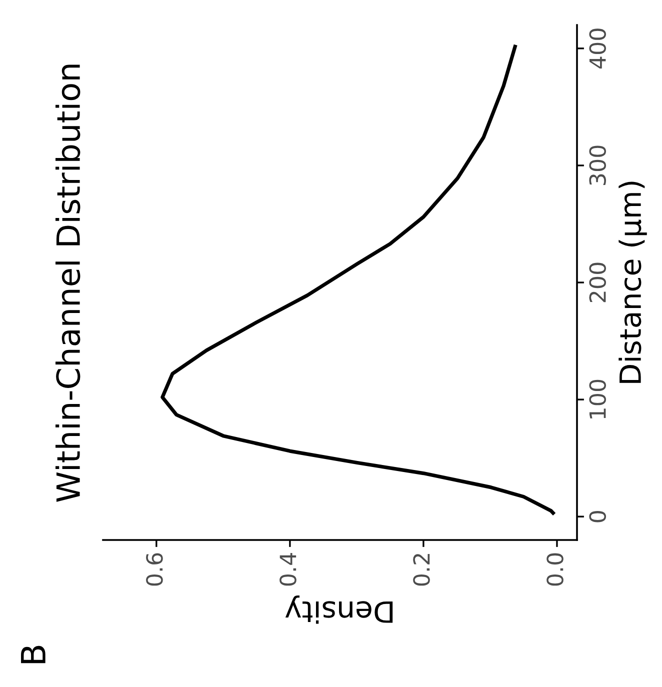 Image resolution: width=662 pixels, height=687 pixels. I want to click on y-tick-label: 0, so click(597, 516).